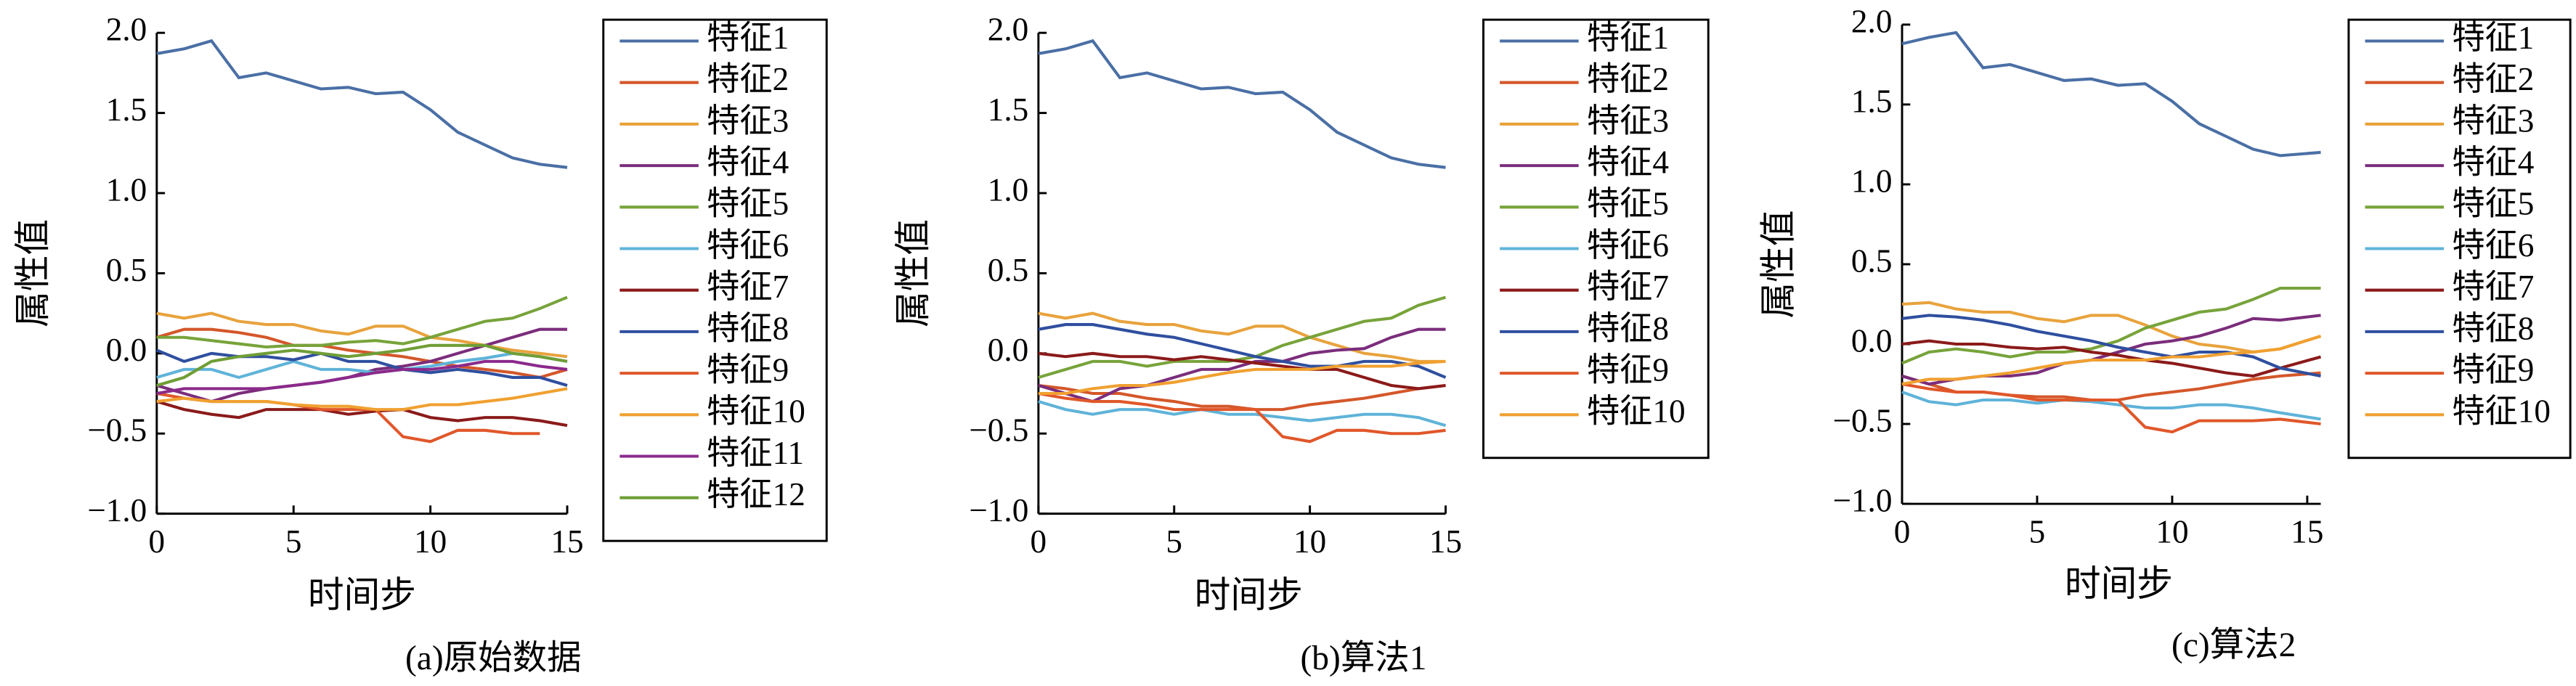 The image size is (2576, 686). What do you see at coordinates (493, 659) in the screenshot?
I see `caption: (a)原始数据` at bounding box center [493, 659].